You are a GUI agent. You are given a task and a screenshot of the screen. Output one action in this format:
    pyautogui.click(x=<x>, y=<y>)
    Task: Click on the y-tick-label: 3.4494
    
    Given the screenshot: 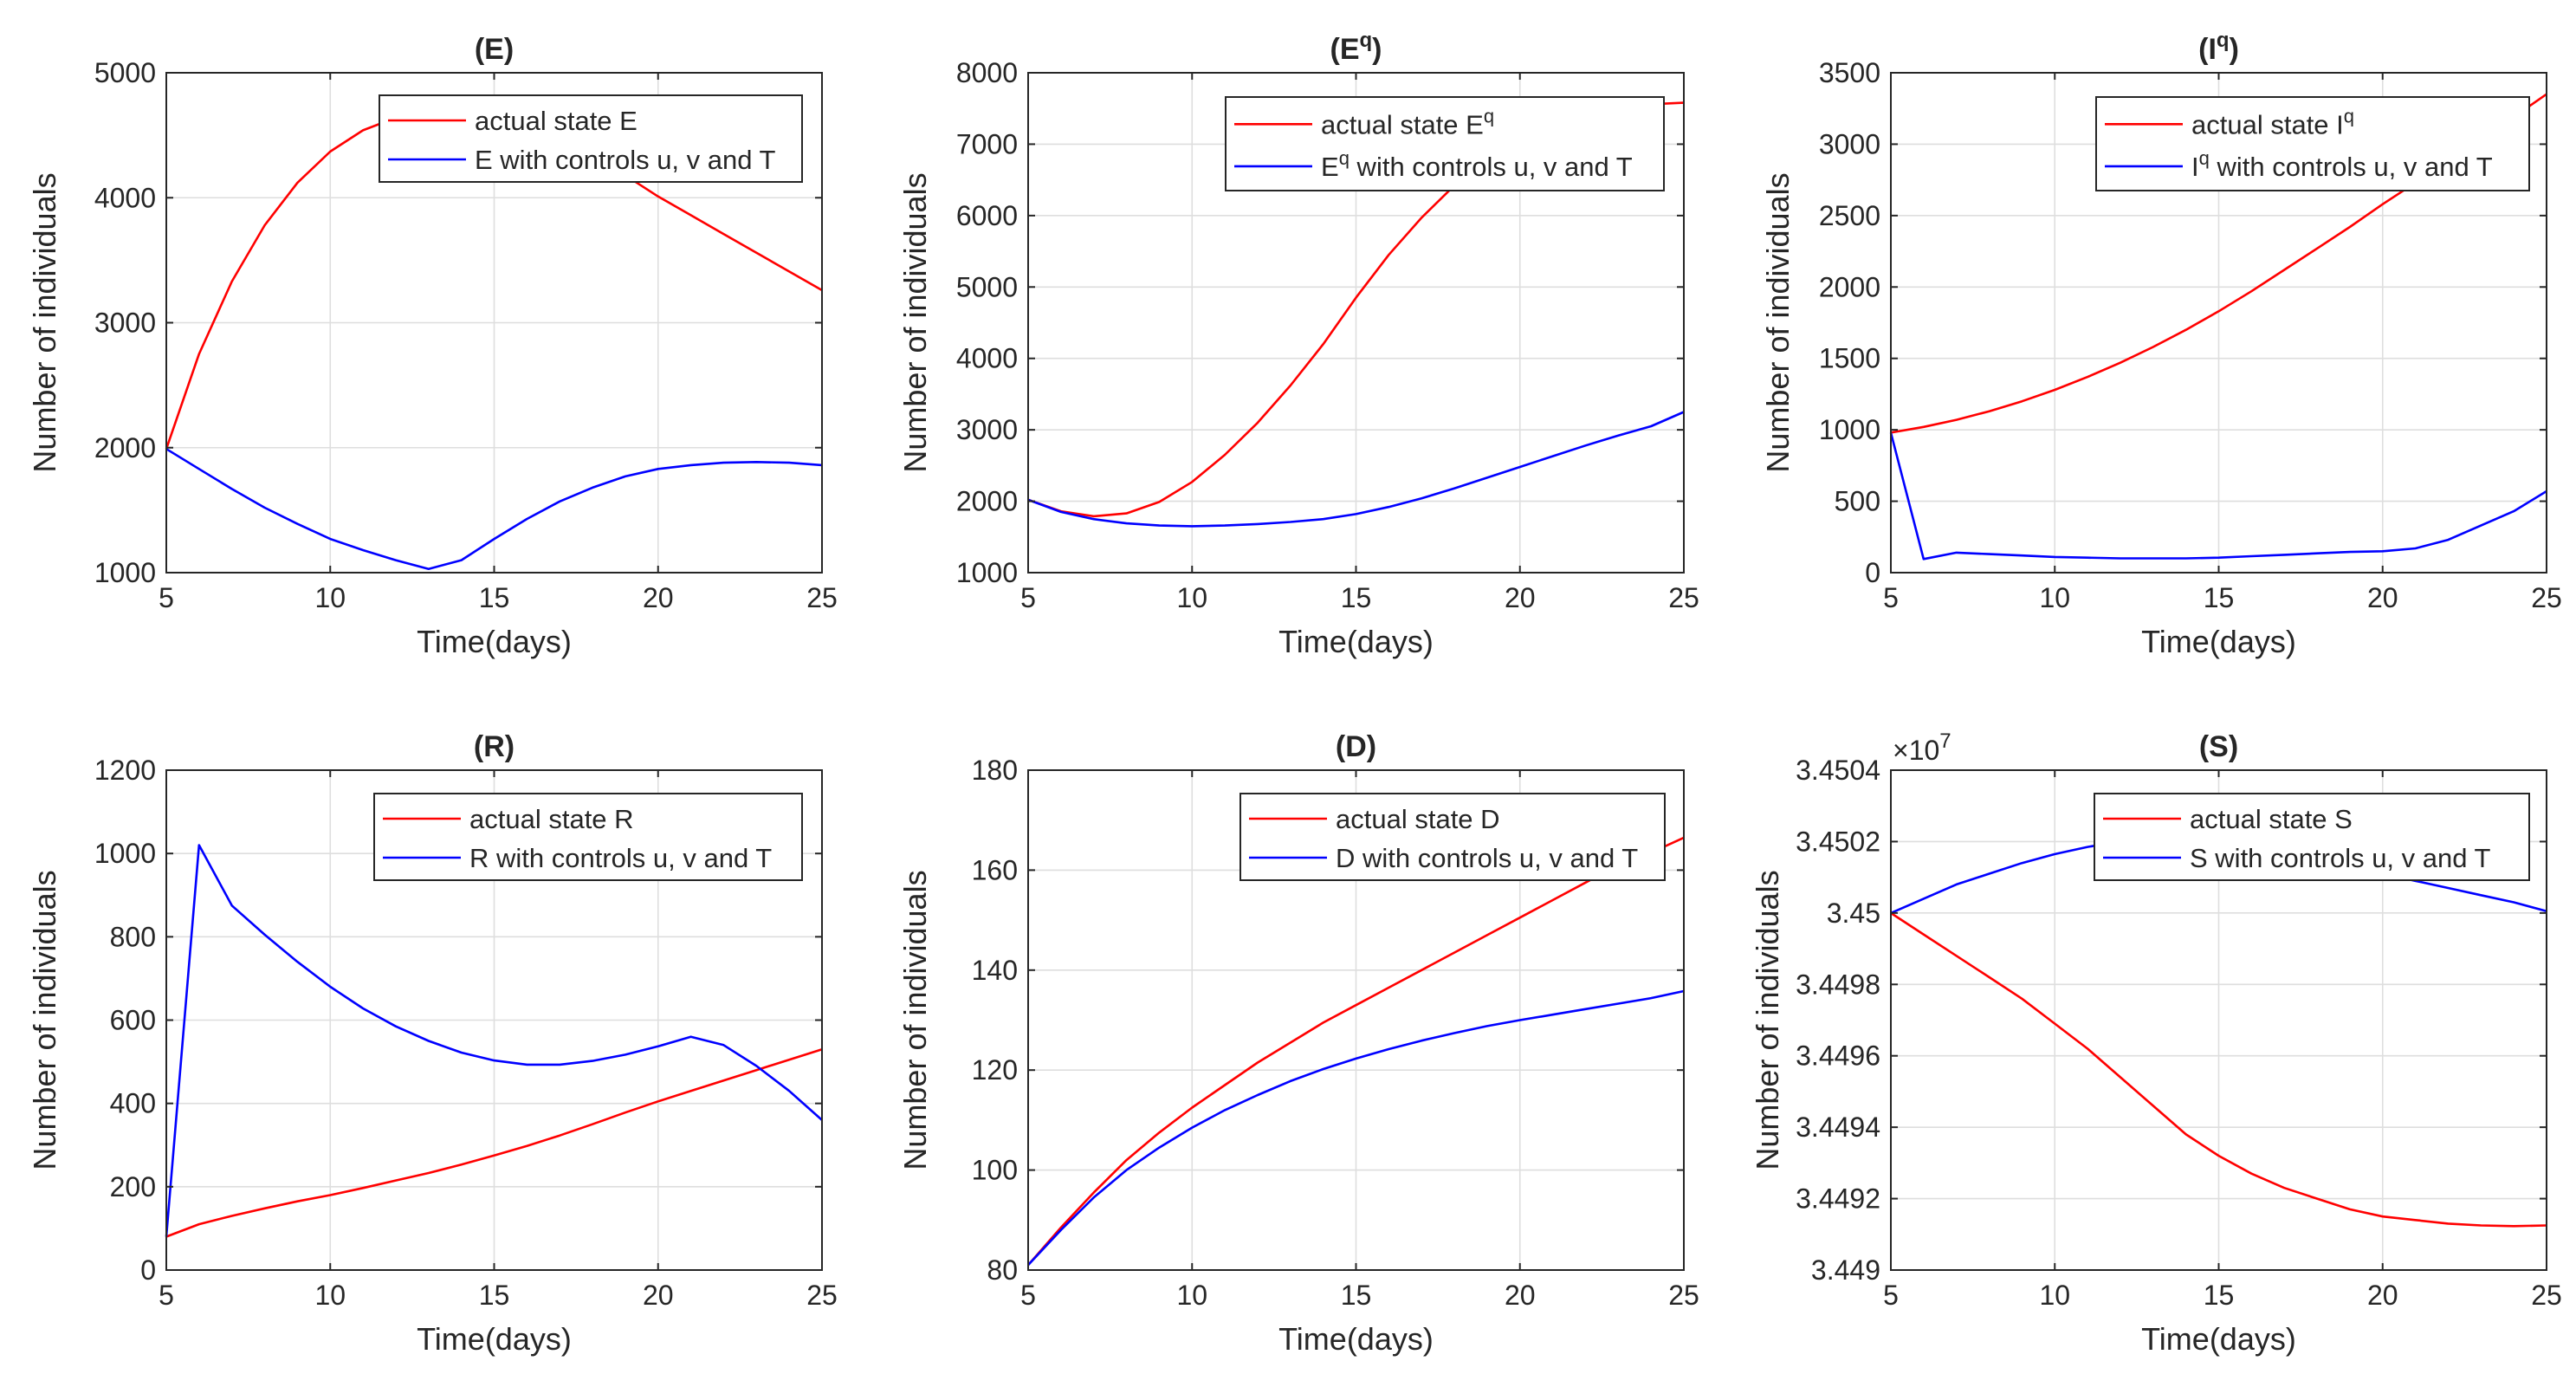 What is the action you would take?
    pyautogui.click(x=1838, y=1127)
    